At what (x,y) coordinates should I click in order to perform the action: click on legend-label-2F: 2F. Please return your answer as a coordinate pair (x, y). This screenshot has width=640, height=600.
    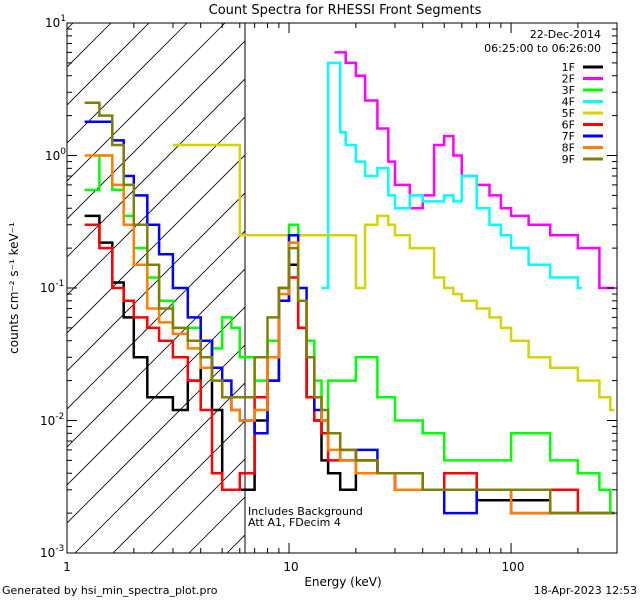
    Looking at the image, I should click on (568, 79).